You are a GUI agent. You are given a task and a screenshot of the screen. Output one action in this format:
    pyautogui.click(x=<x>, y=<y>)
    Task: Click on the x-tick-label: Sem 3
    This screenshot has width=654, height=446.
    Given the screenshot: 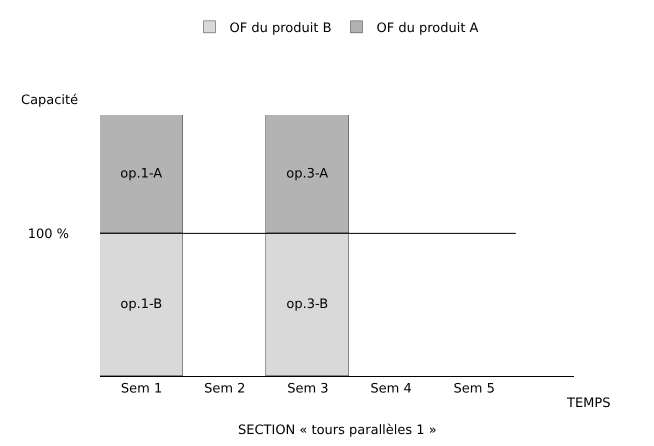 What is the action you would take?
    pyautogui.click(x=308, y=389)
    